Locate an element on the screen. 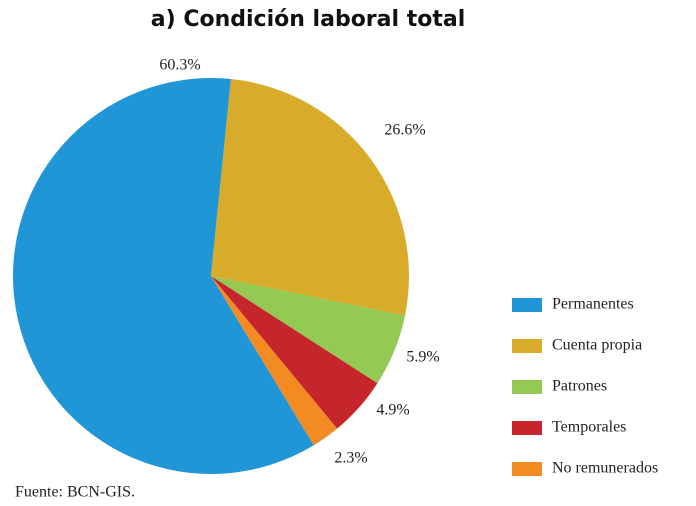 The image size is (696, 506). data-label: 26.6% is located at coordinates (404, 130).